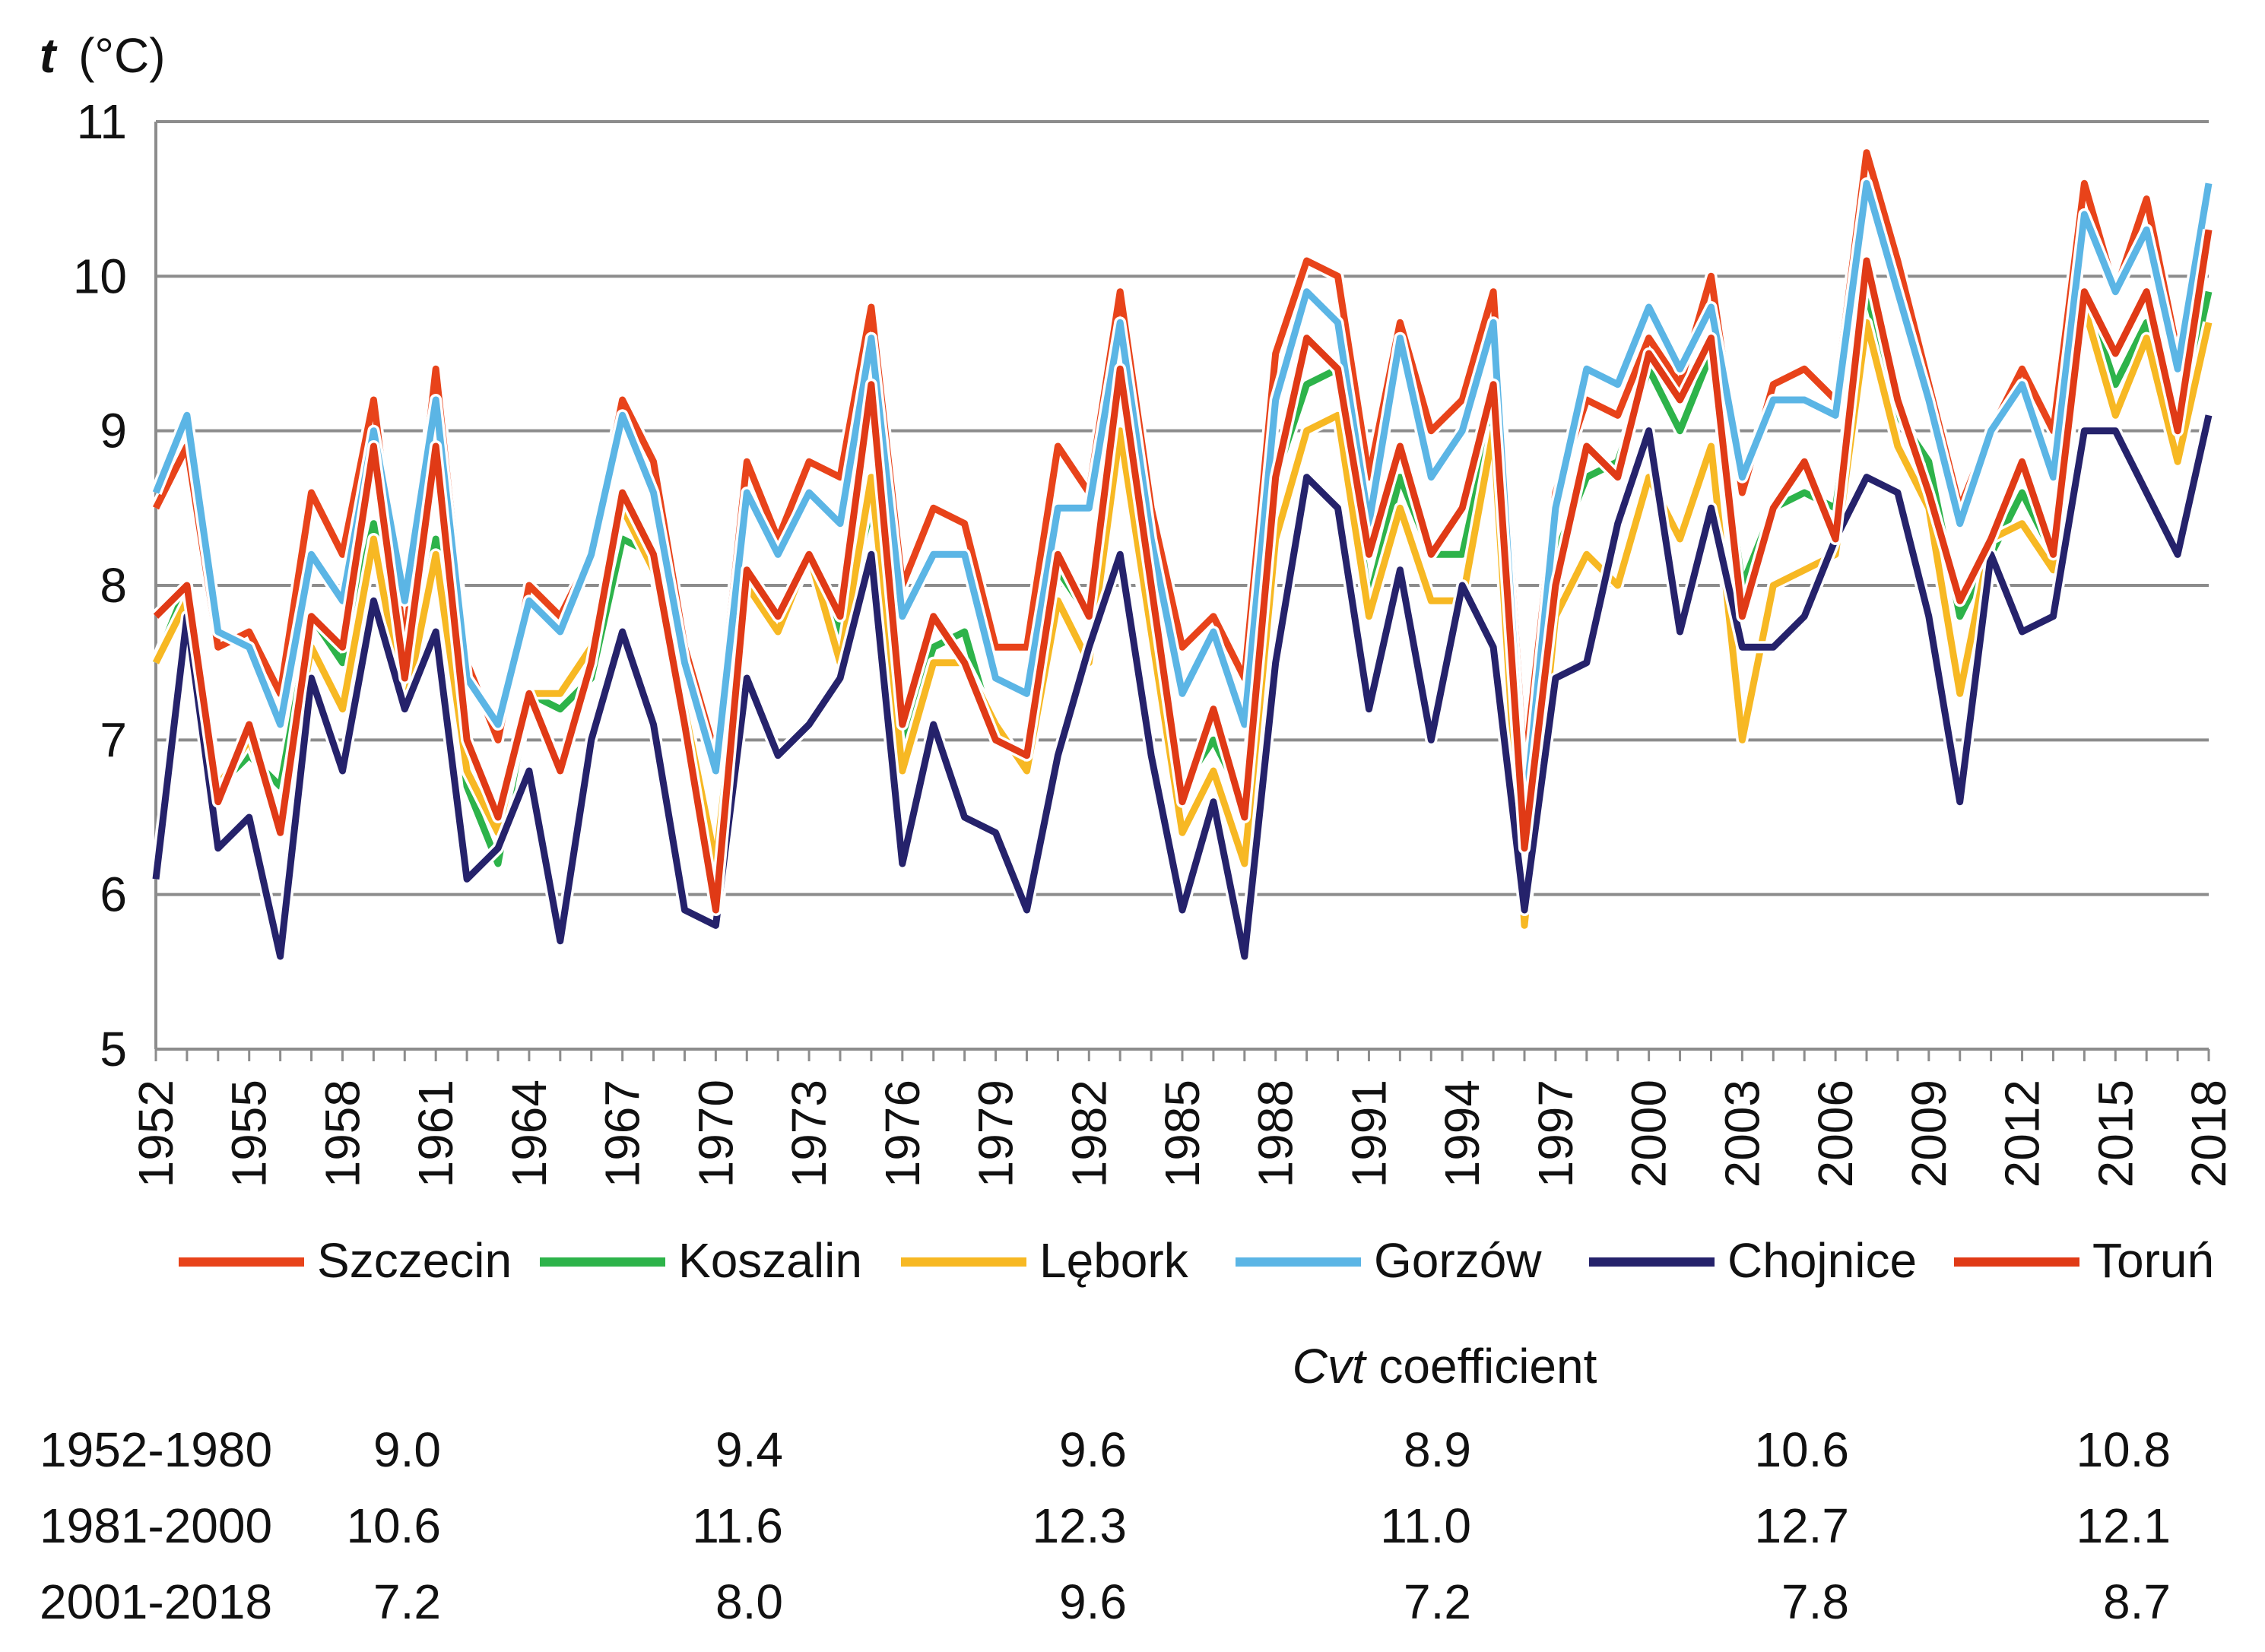 This screenshot has height=1652, width=2265. What do you see at coordinates (435, 1133) in the screenshot?
I see `x-tick-label: 1961` at bounding box center [435, 1133].